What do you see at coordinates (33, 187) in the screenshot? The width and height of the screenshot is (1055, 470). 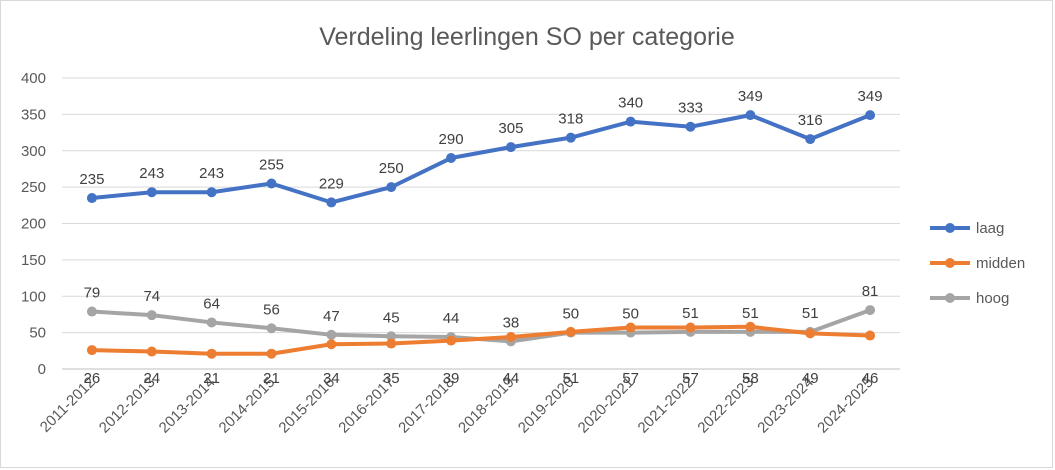 I see `y-tick-label: 250` at bounding box center [33, 187].